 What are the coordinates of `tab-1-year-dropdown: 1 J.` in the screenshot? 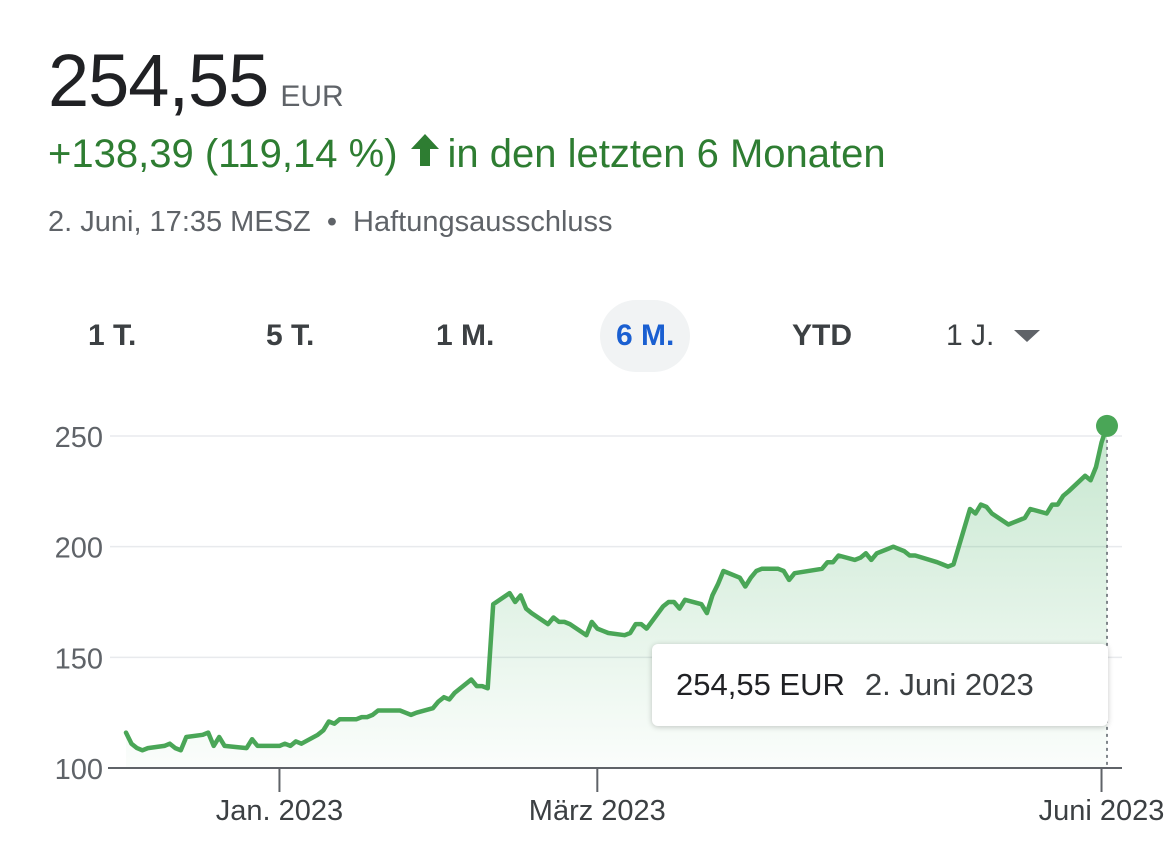 It's located at (993, 336).